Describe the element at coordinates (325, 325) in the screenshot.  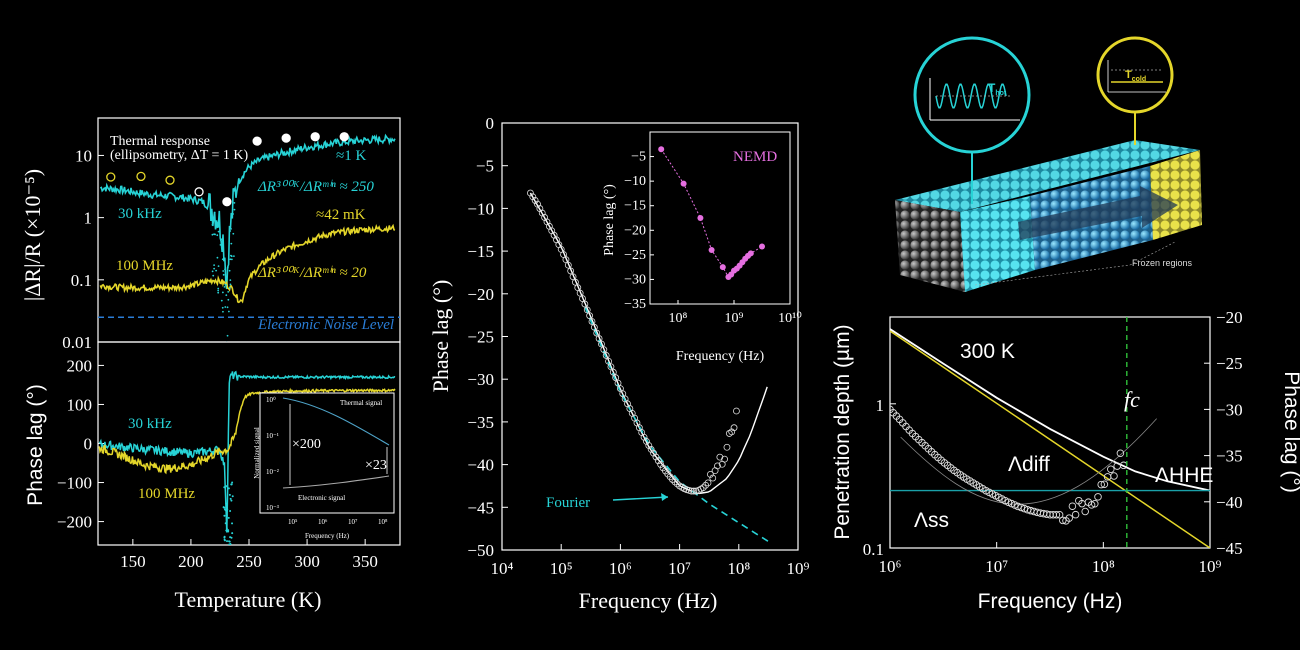
I see `noise-level-label: Electronic Noise Level` at that location.